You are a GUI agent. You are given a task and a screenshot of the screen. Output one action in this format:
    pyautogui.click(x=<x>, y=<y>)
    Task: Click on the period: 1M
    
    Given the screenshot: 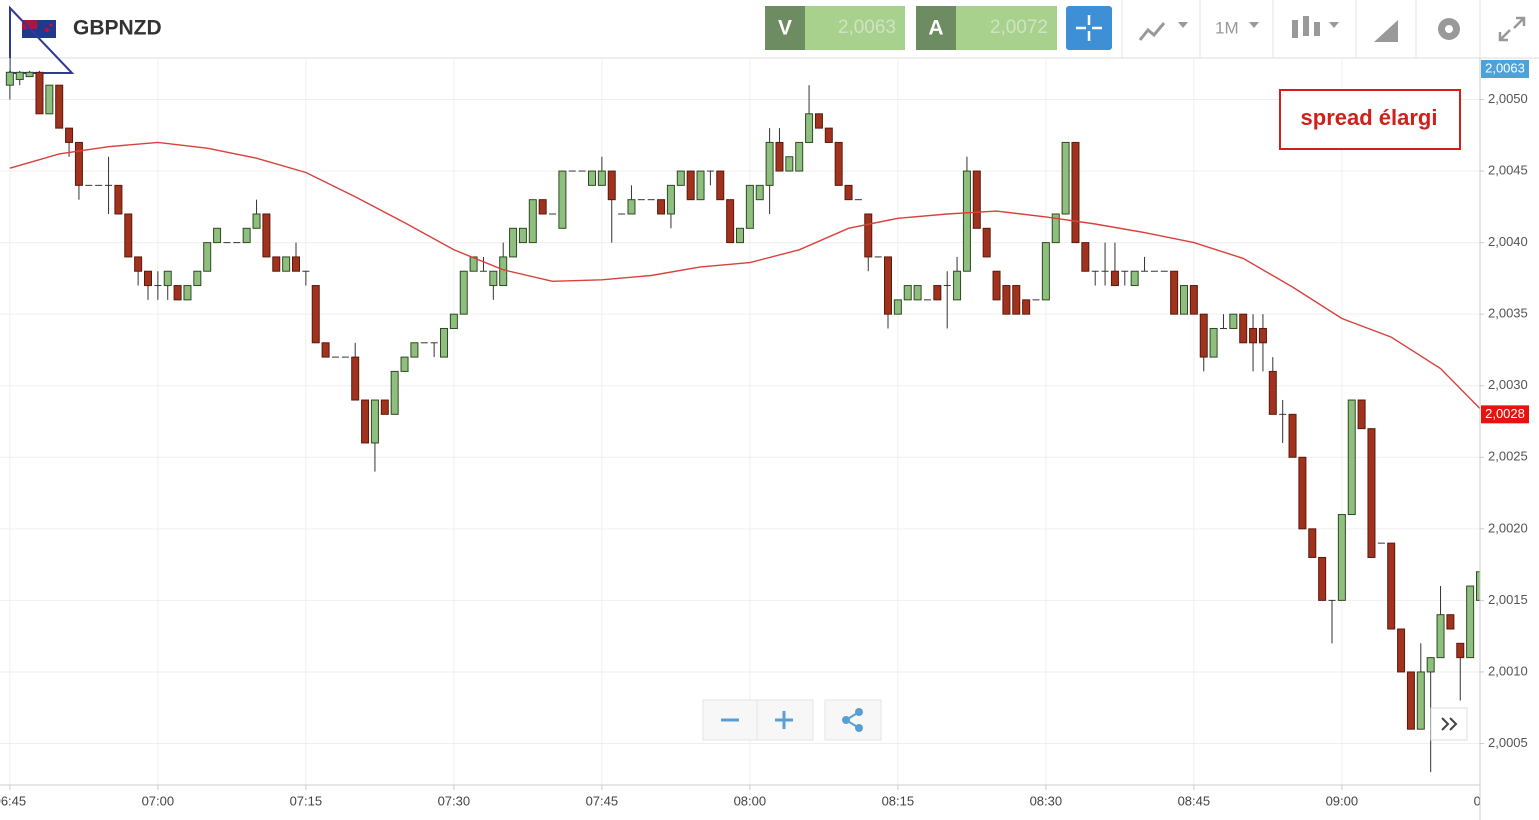 What is the action you would take?
    pyautogui.click(x=1227, y=27)
    